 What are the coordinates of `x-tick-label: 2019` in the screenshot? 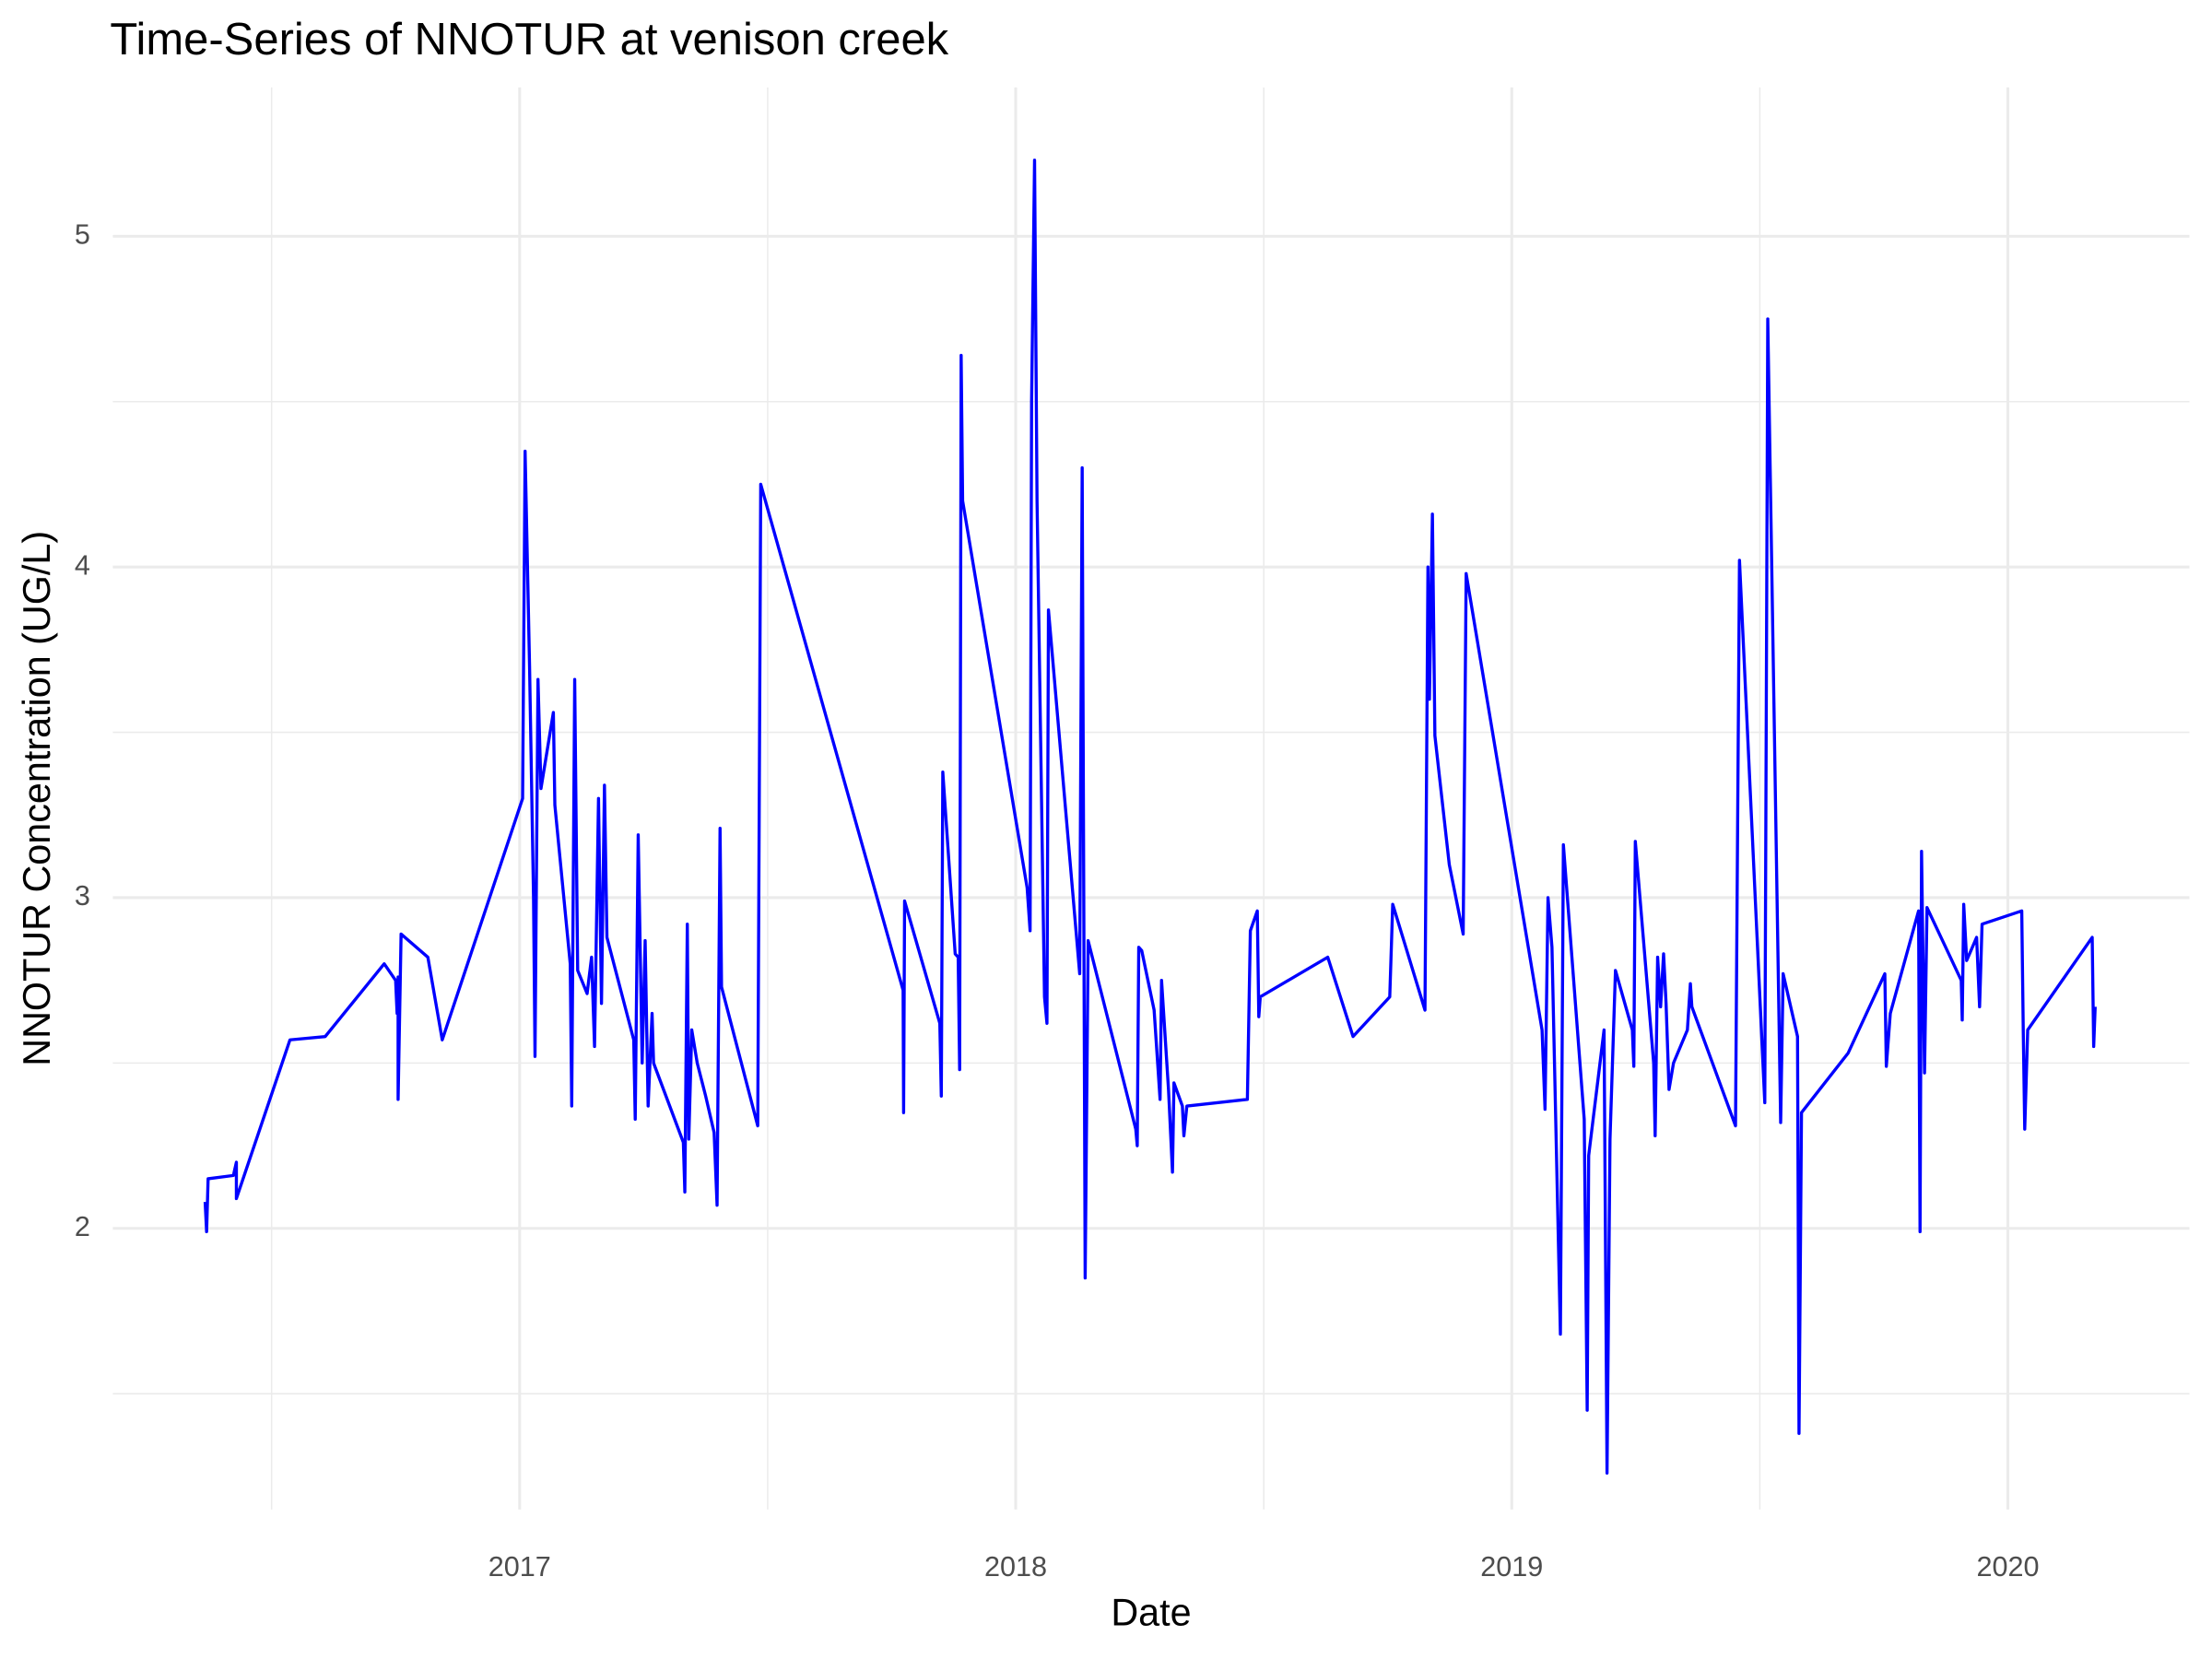 It's located at (1511, 1567).